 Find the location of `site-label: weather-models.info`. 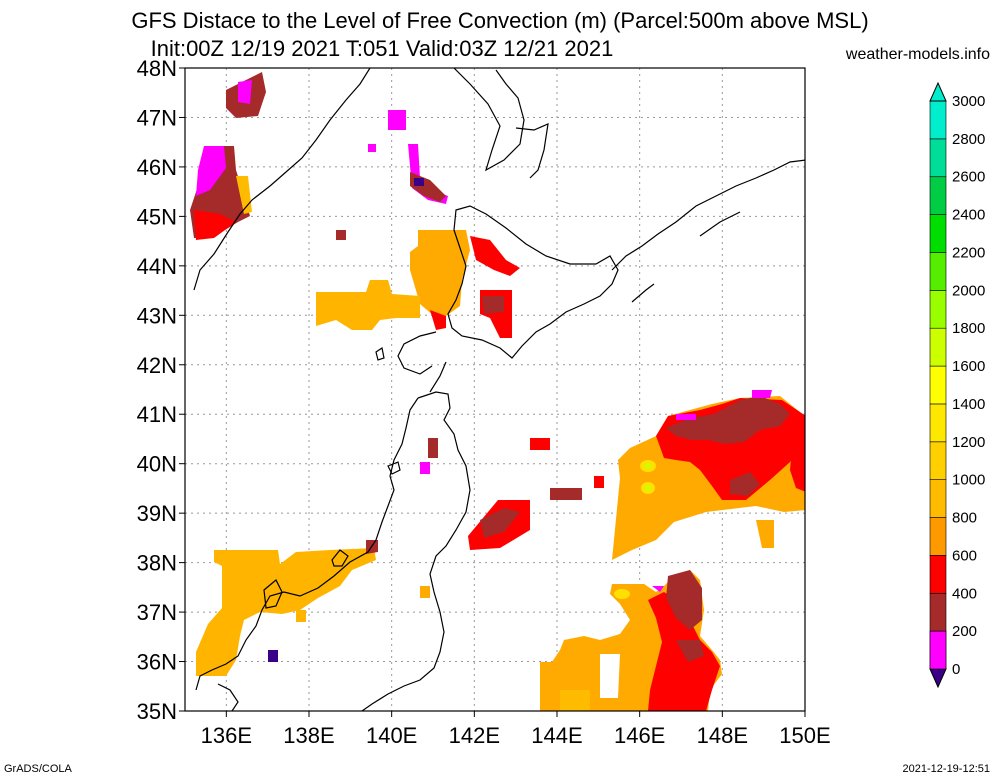

site-label: weather-models.info is located at coordinates (917, 54).